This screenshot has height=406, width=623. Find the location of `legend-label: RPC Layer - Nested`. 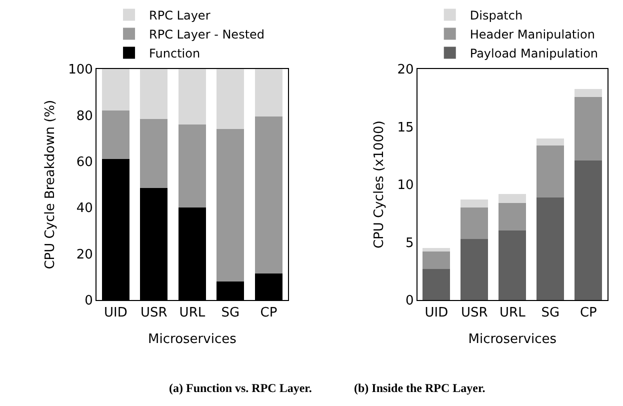

legend-label: RPC Layer - Nested is located at coordinates (207, 34).